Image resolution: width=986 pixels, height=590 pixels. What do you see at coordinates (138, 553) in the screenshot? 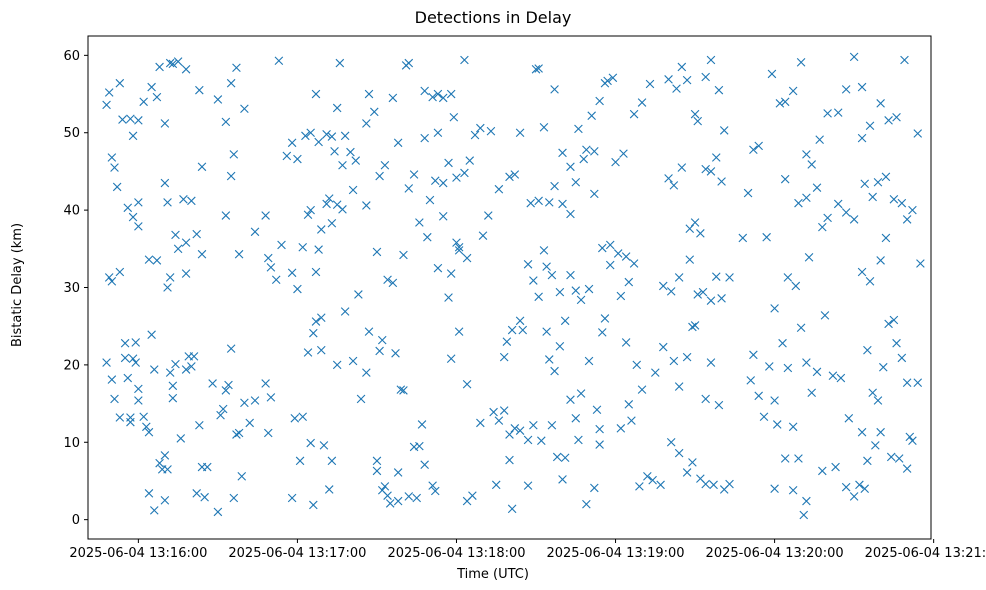
I see `x-tick-label: 2025-06-04 13:16:00` at bounding box center [138, 553].